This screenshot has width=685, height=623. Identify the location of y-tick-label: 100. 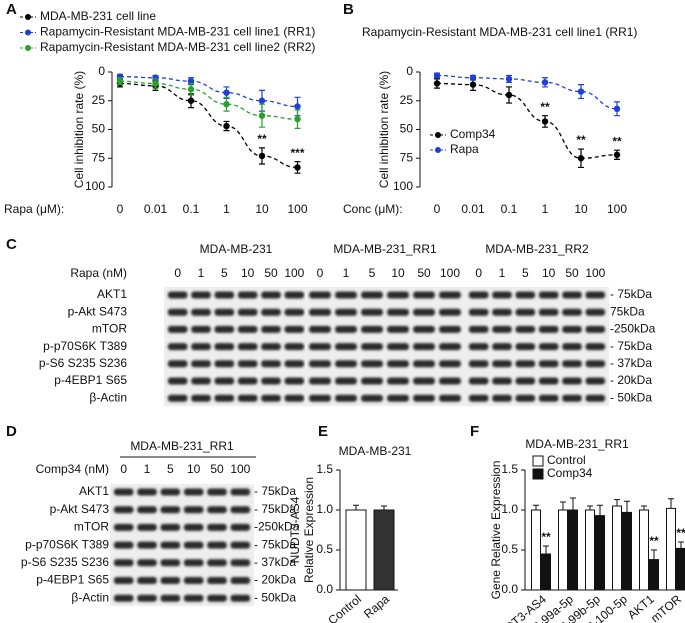
(95, 186).